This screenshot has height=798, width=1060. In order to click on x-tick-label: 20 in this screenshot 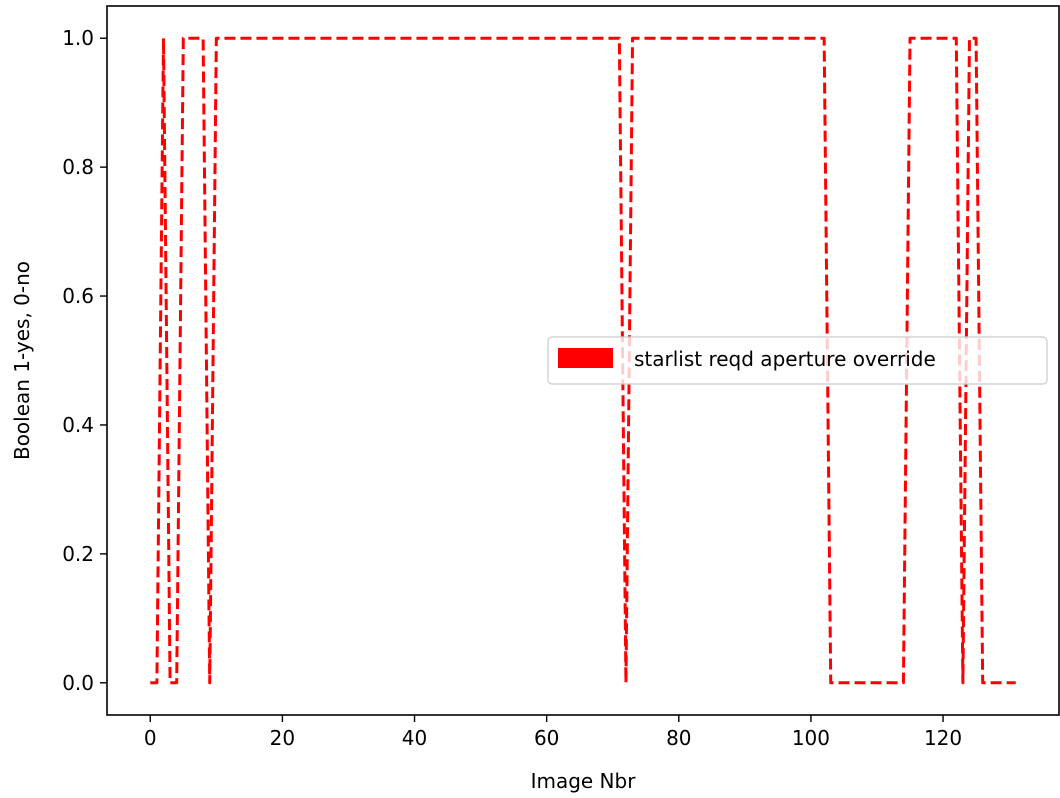, I will do `click(282, 738)`.